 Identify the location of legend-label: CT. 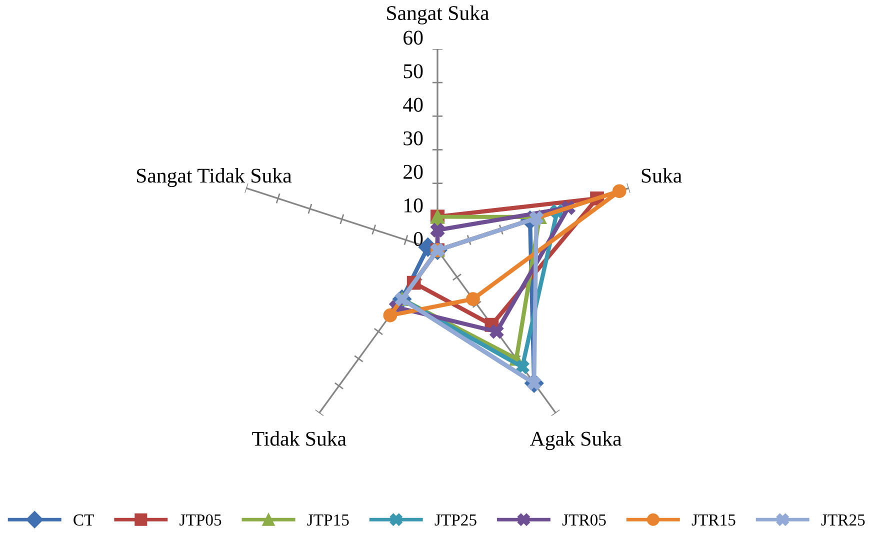
(84, 520).